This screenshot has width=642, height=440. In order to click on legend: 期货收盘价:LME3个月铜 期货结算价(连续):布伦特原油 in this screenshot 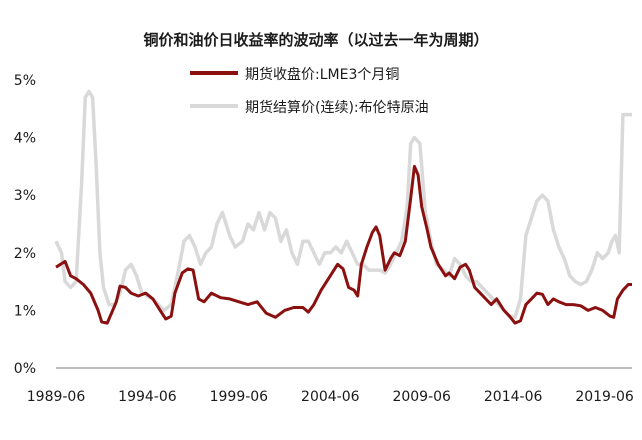, I will do `click(309, 91)`.